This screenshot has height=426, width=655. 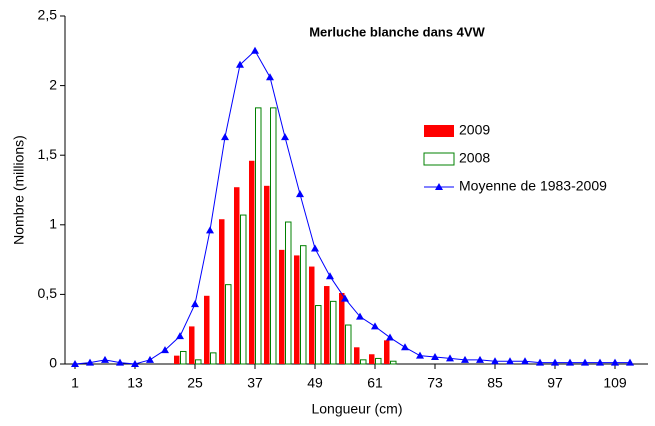 What do you see at coordinates (439, 186) in the screenshot?
I see `legend-marker` at bounding box center [439, 186].